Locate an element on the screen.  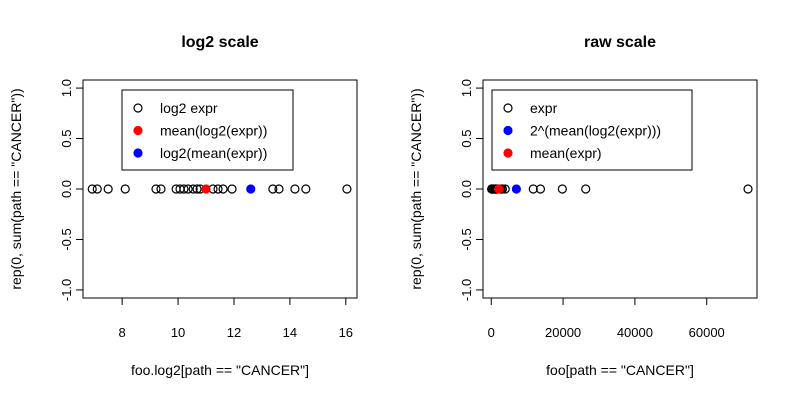
x-tick-label: 12 is located at coordinates (234, 332).